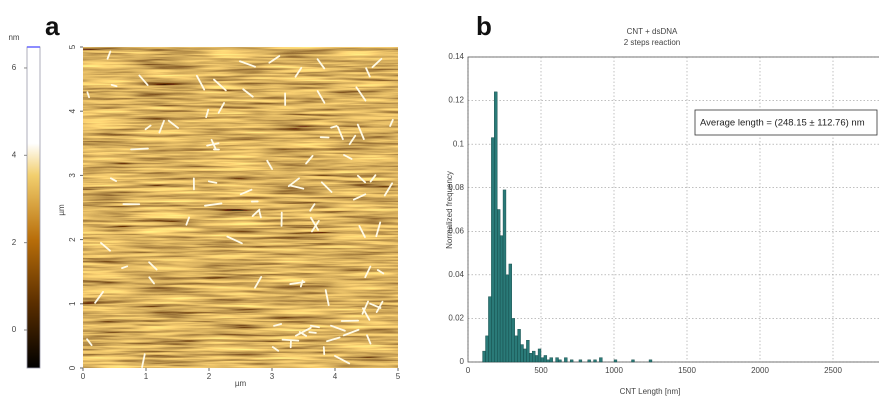 Image resolution: width=879 pixels, height=400 pixels. I want to click on chart-title: CNT + dsDNA, so click(652, 31).